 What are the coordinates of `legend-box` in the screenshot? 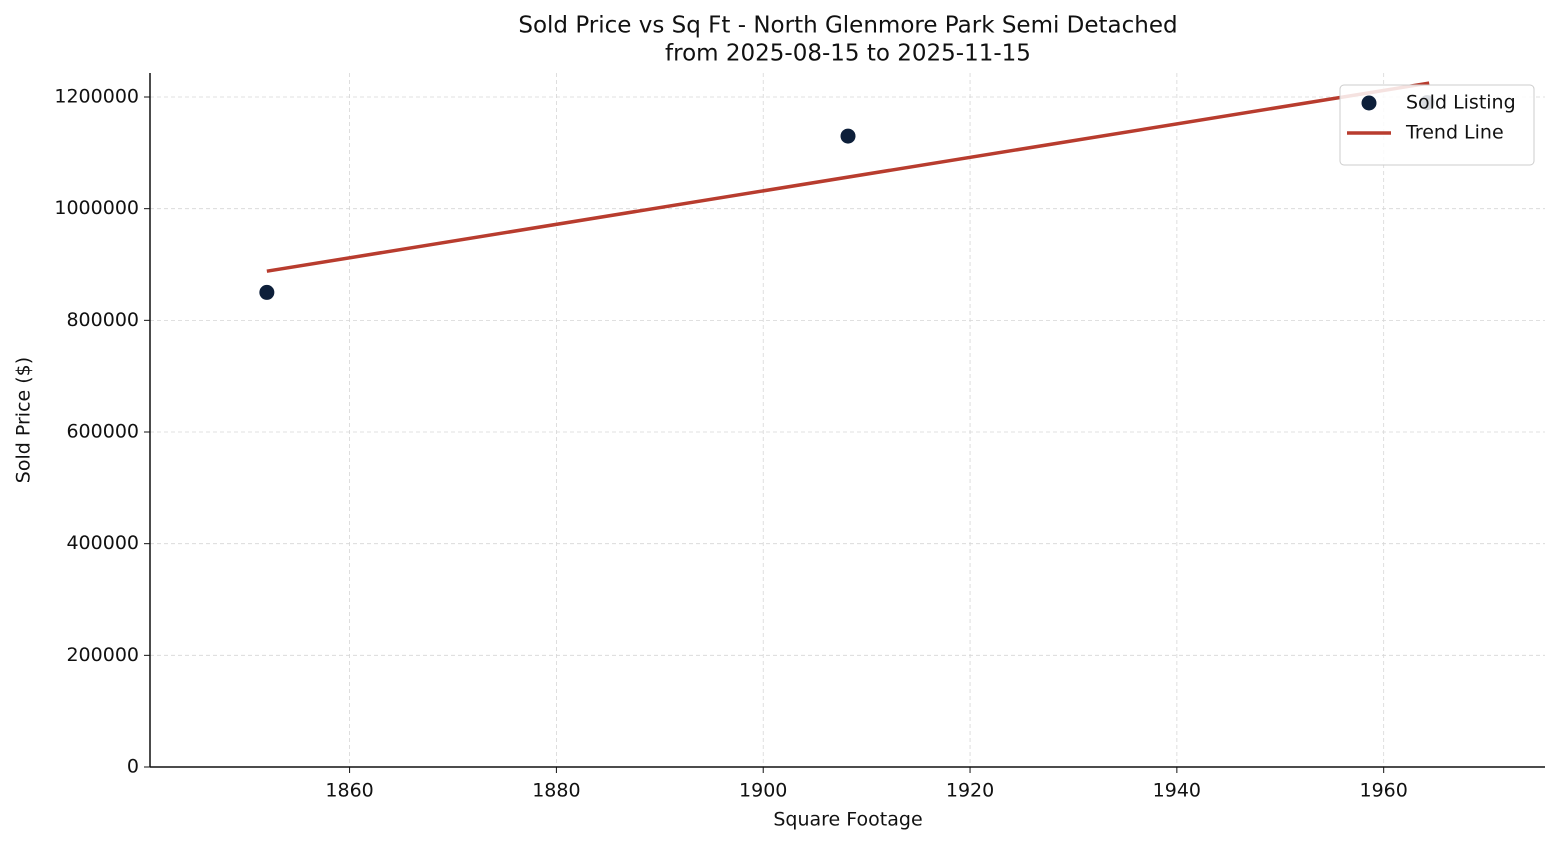 It's located at (1437, 125).